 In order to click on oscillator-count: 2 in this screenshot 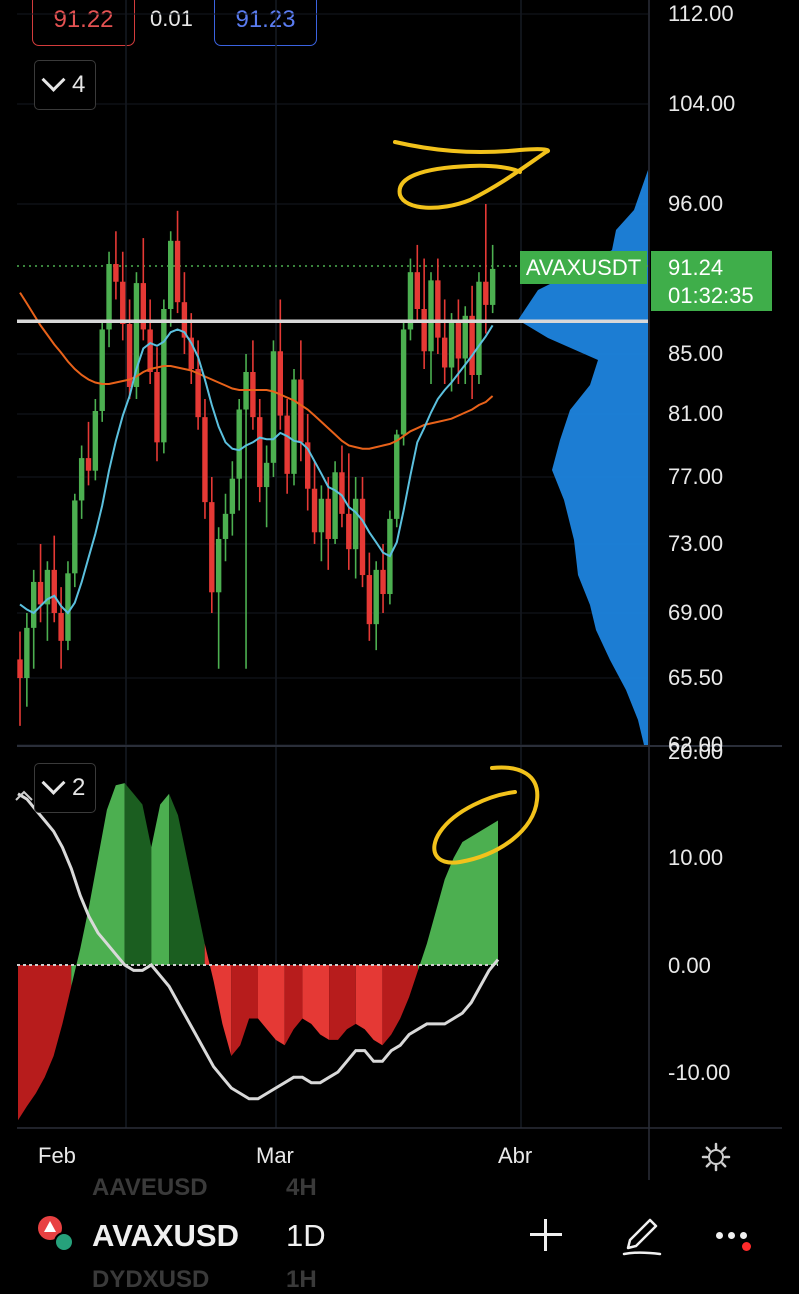, I will do `click(79, 787)`.